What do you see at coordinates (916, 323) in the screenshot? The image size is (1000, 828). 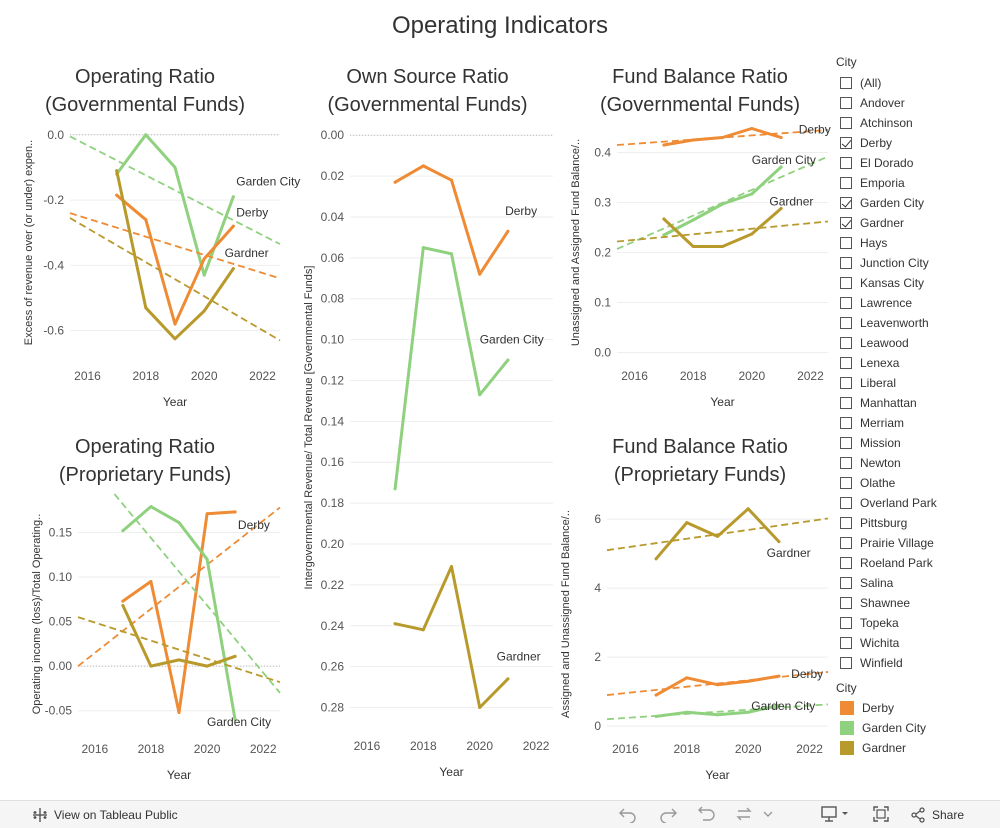 I see `city-filter-item: Leavenworth` at bounding box center [916, 323].